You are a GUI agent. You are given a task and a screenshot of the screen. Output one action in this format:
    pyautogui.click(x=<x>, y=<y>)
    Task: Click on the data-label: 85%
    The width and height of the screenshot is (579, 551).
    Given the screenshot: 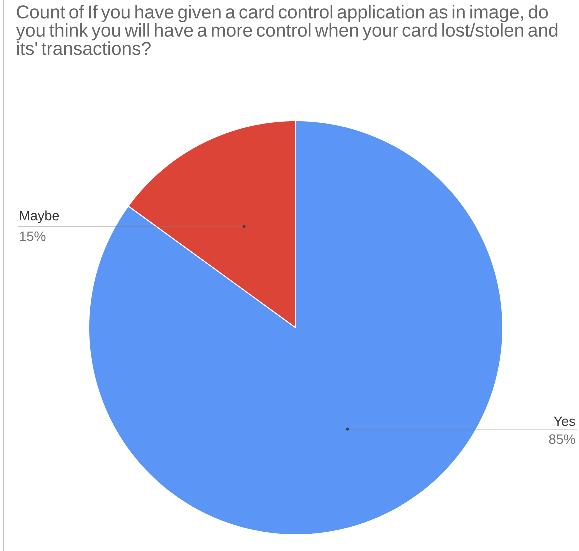 What is the action you would take?
    pyautogui.click(x=562, y=439)
    